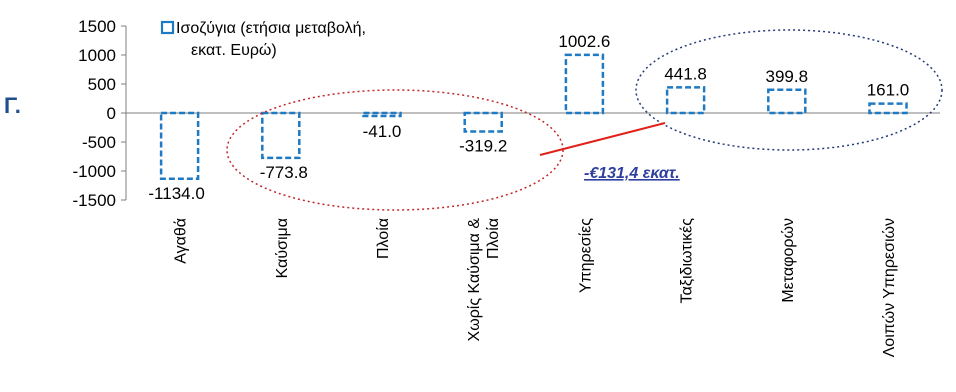 The height and width of the screenshot is (392, 956). I want to click on category-label: Υπηρεσίες, so click(585, 255).